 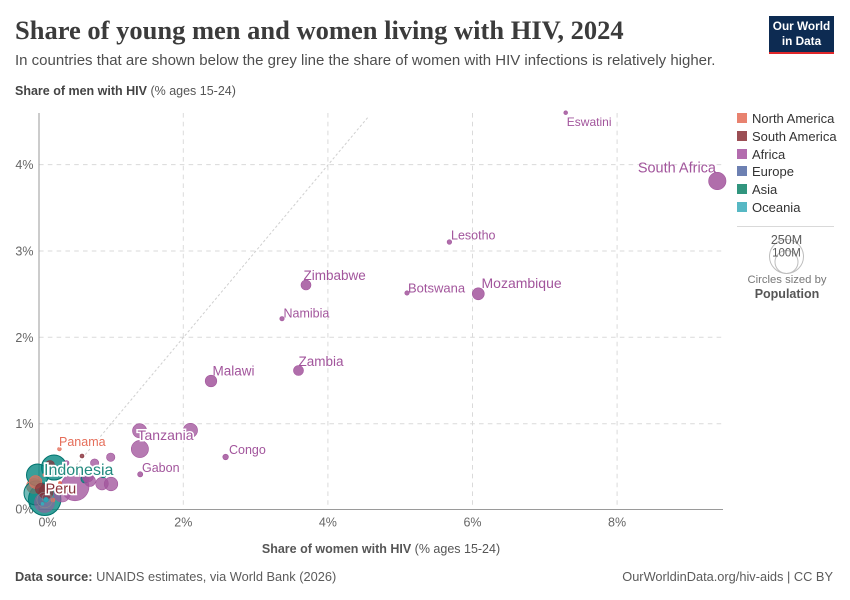 I want to click on svg-text:Share of women with HIV (% age: Share of women with HIV (% ages 15-24), so click(x=381, y=549).